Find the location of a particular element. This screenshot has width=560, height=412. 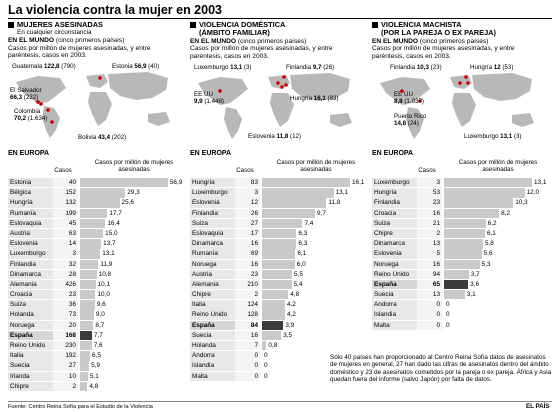

country-label: Holanda is located at coordinates (212, 346).